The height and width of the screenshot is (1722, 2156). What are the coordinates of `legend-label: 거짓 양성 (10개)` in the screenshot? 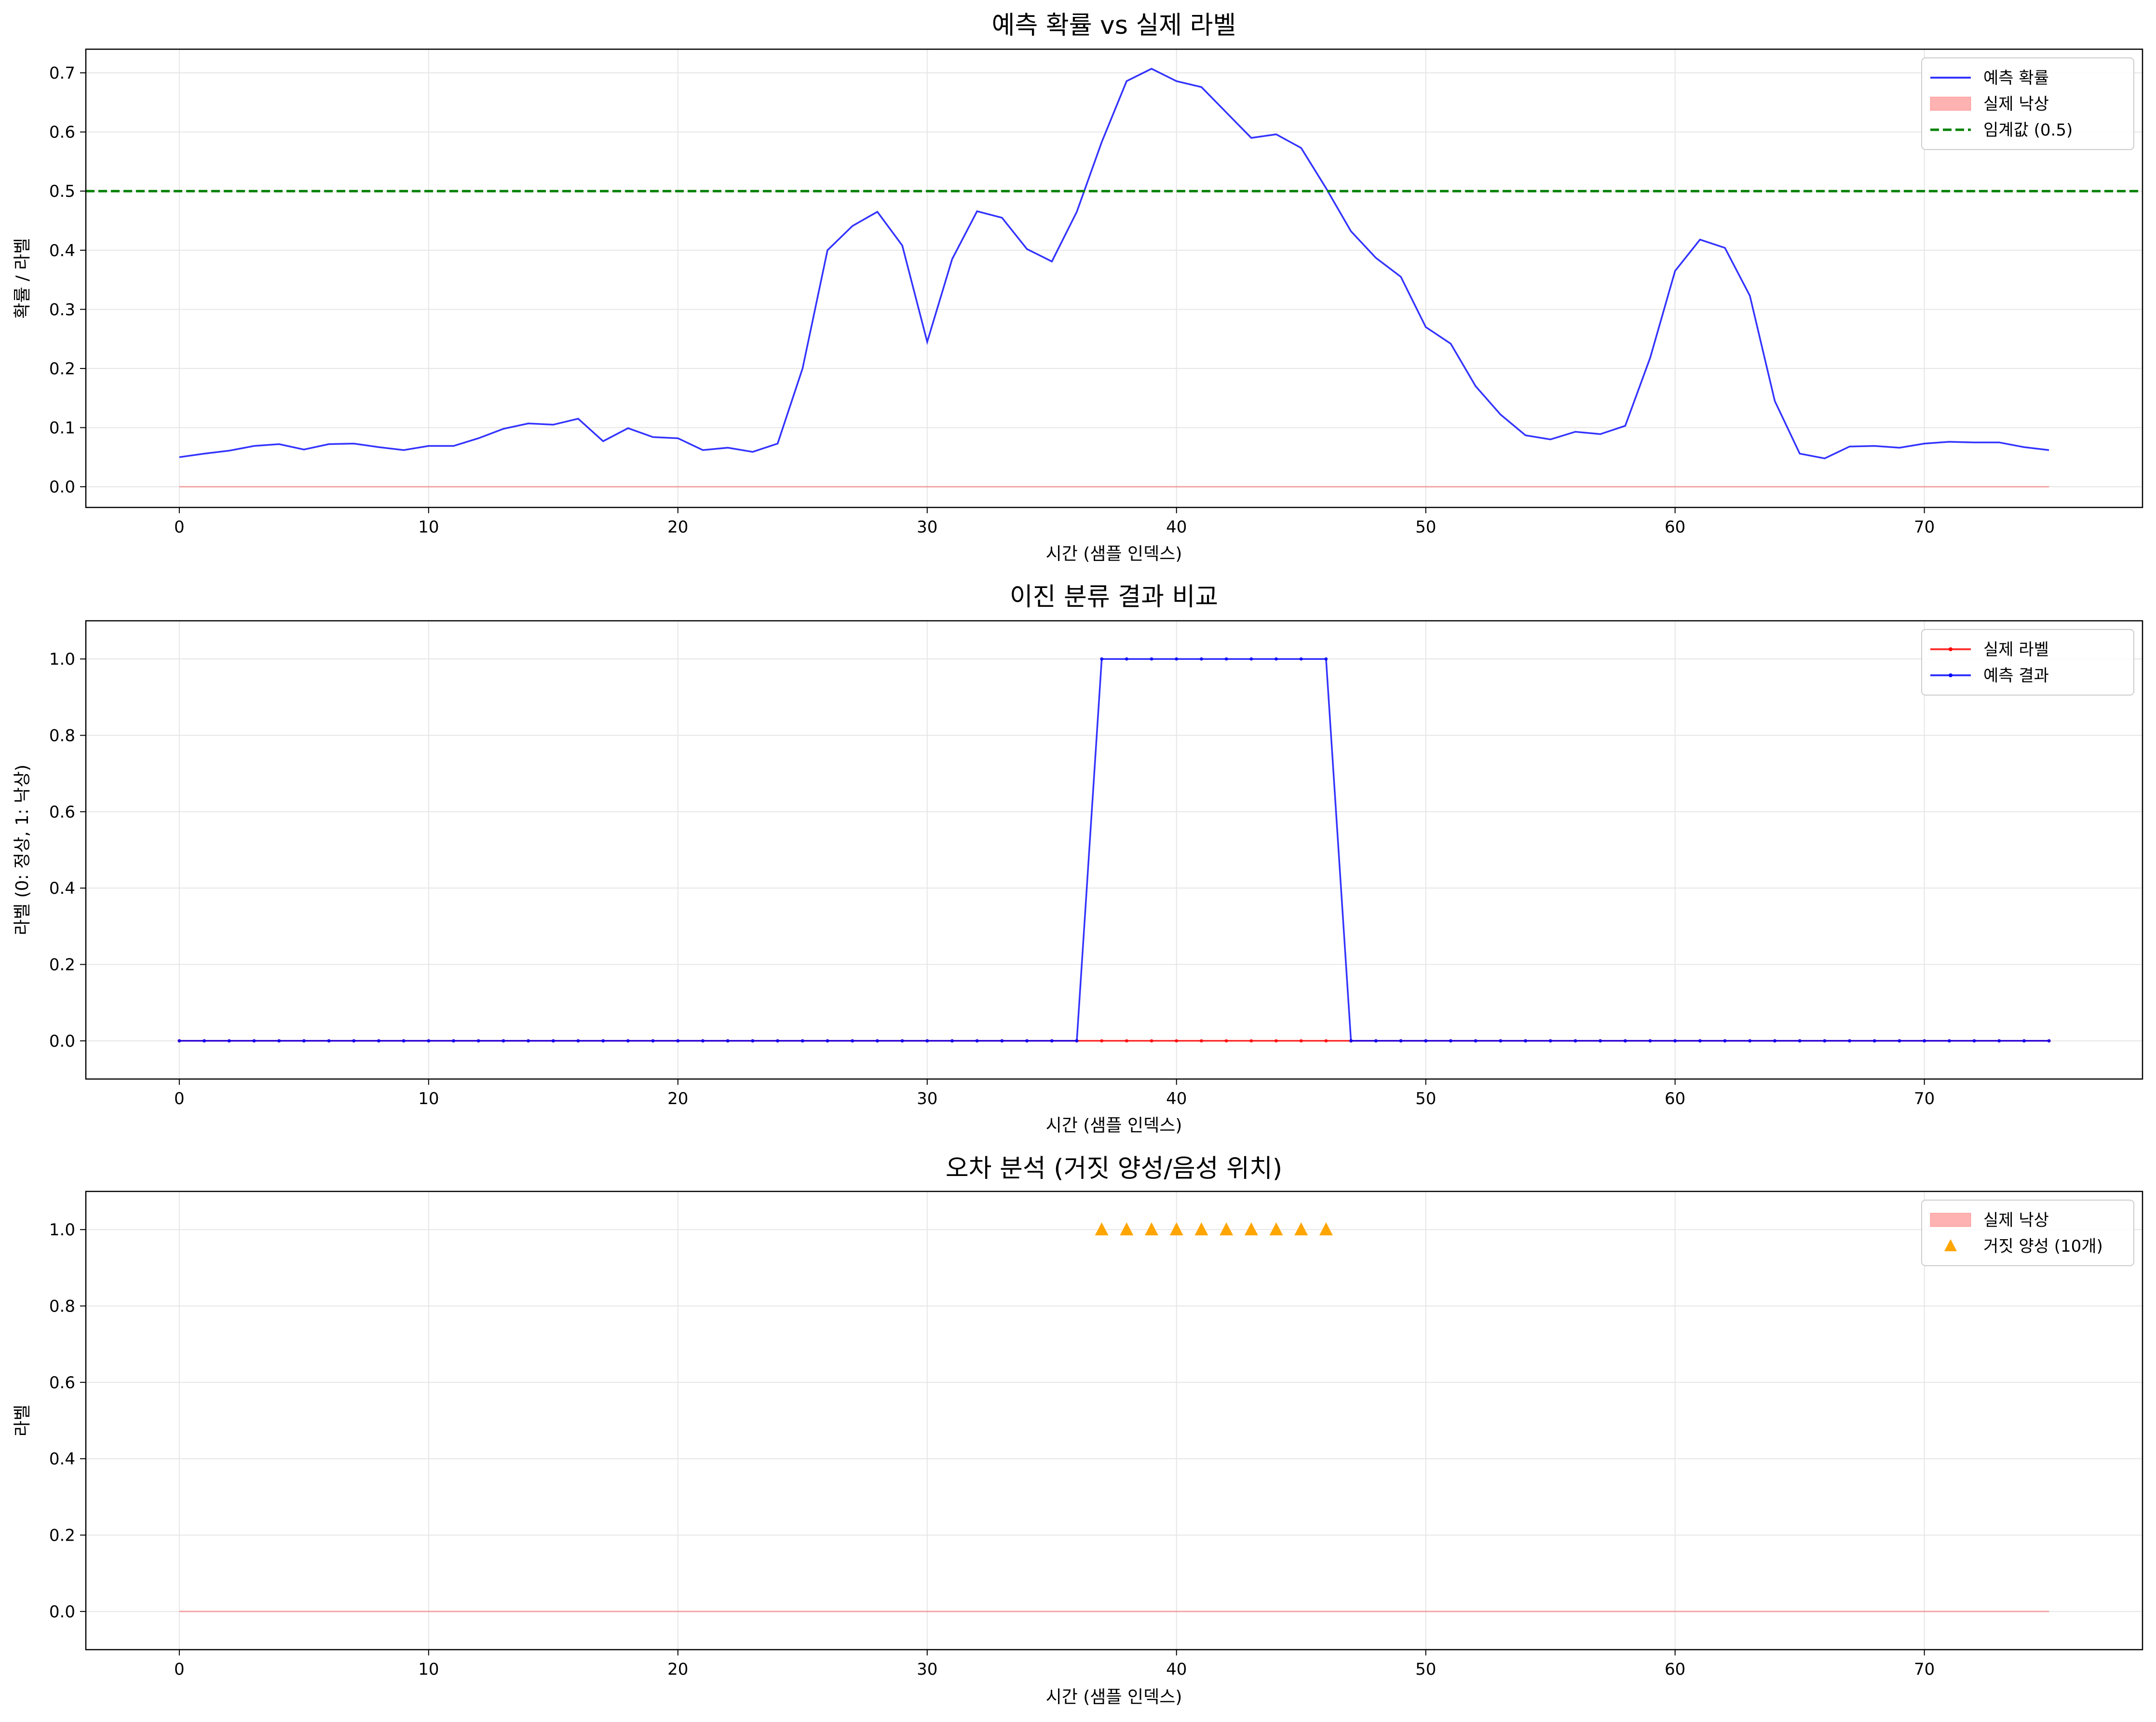 It's located at (2043, 1247).